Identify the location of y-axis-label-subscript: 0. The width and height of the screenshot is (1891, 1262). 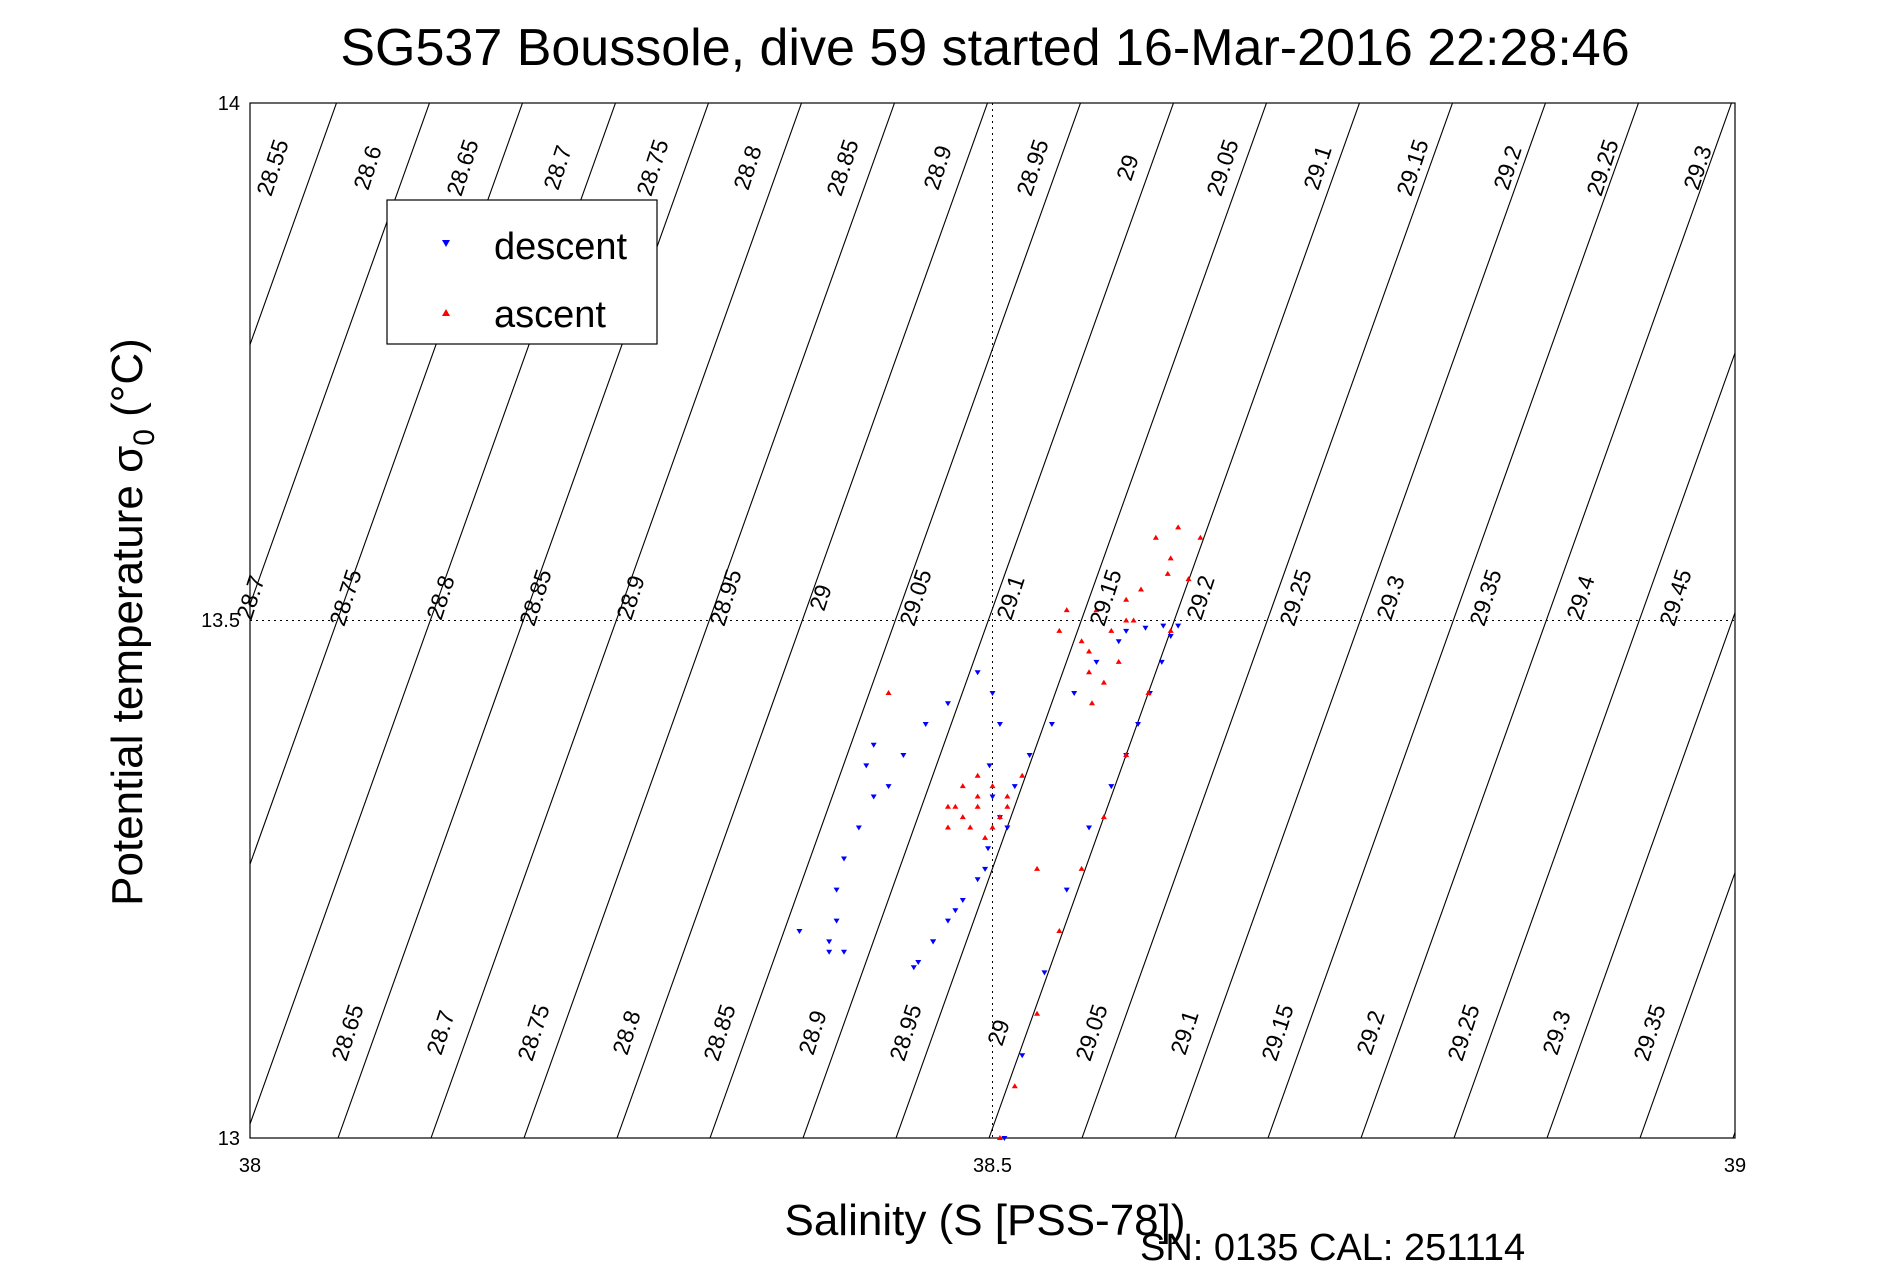
(144, 437).